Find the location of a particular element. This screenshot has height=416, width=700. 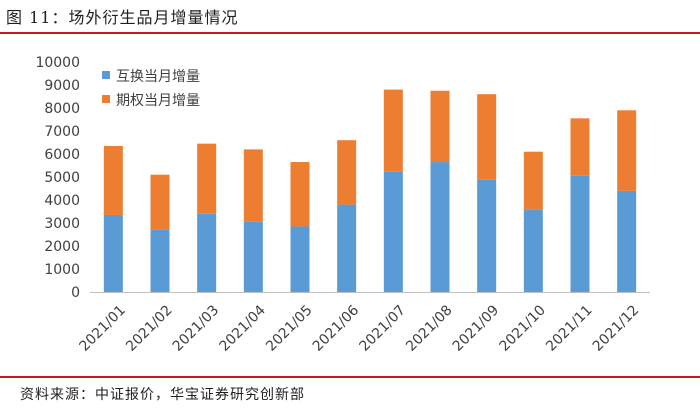

x-tick-label: 2021/10 is located at coordinates (522, 328).